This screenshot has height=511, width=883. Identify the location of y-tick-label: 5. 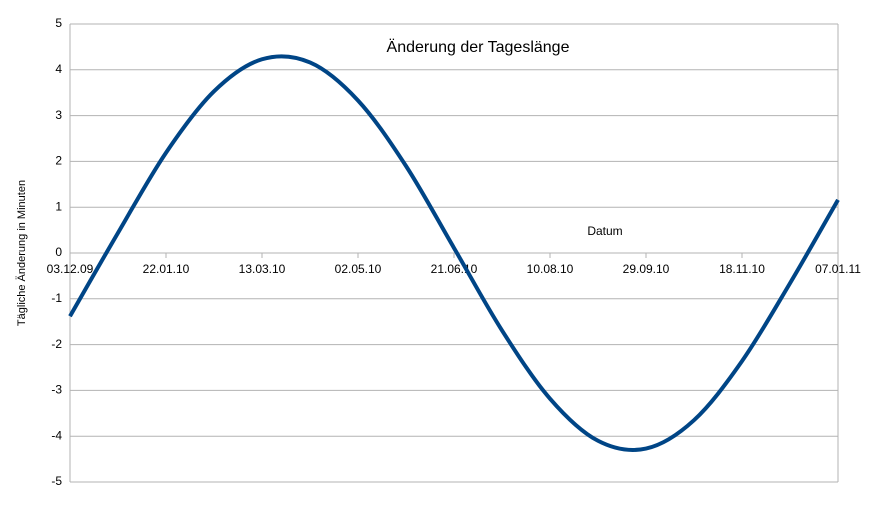
(58, 23).